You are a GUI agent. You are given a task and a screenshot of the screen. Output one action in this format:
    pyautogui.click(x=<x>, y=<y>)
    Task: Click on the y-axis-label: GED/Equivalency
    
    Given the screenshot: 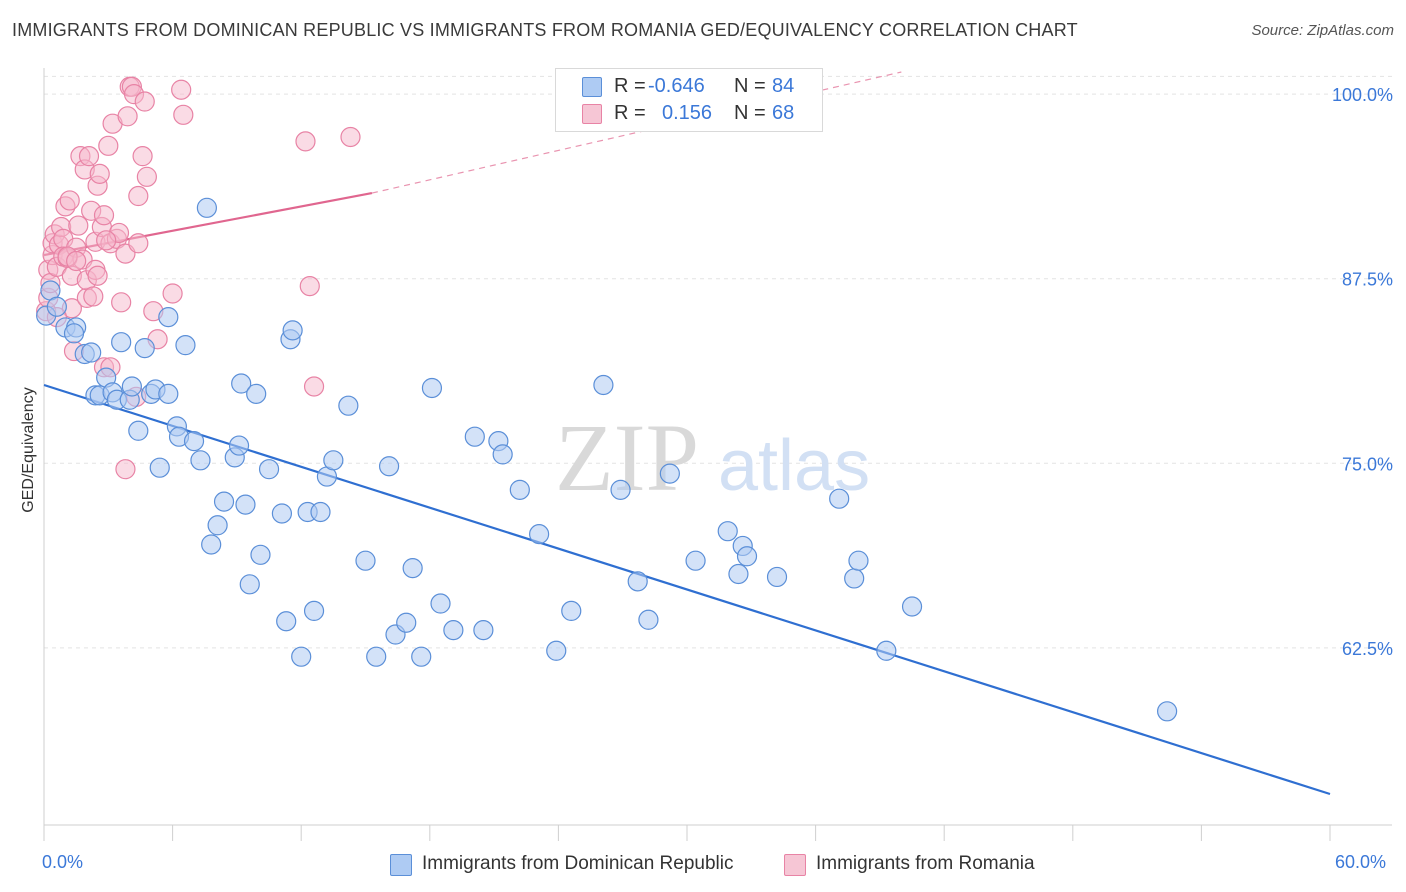 What is the action you would take?
    pyautogui.click(x=28, y=450)
    